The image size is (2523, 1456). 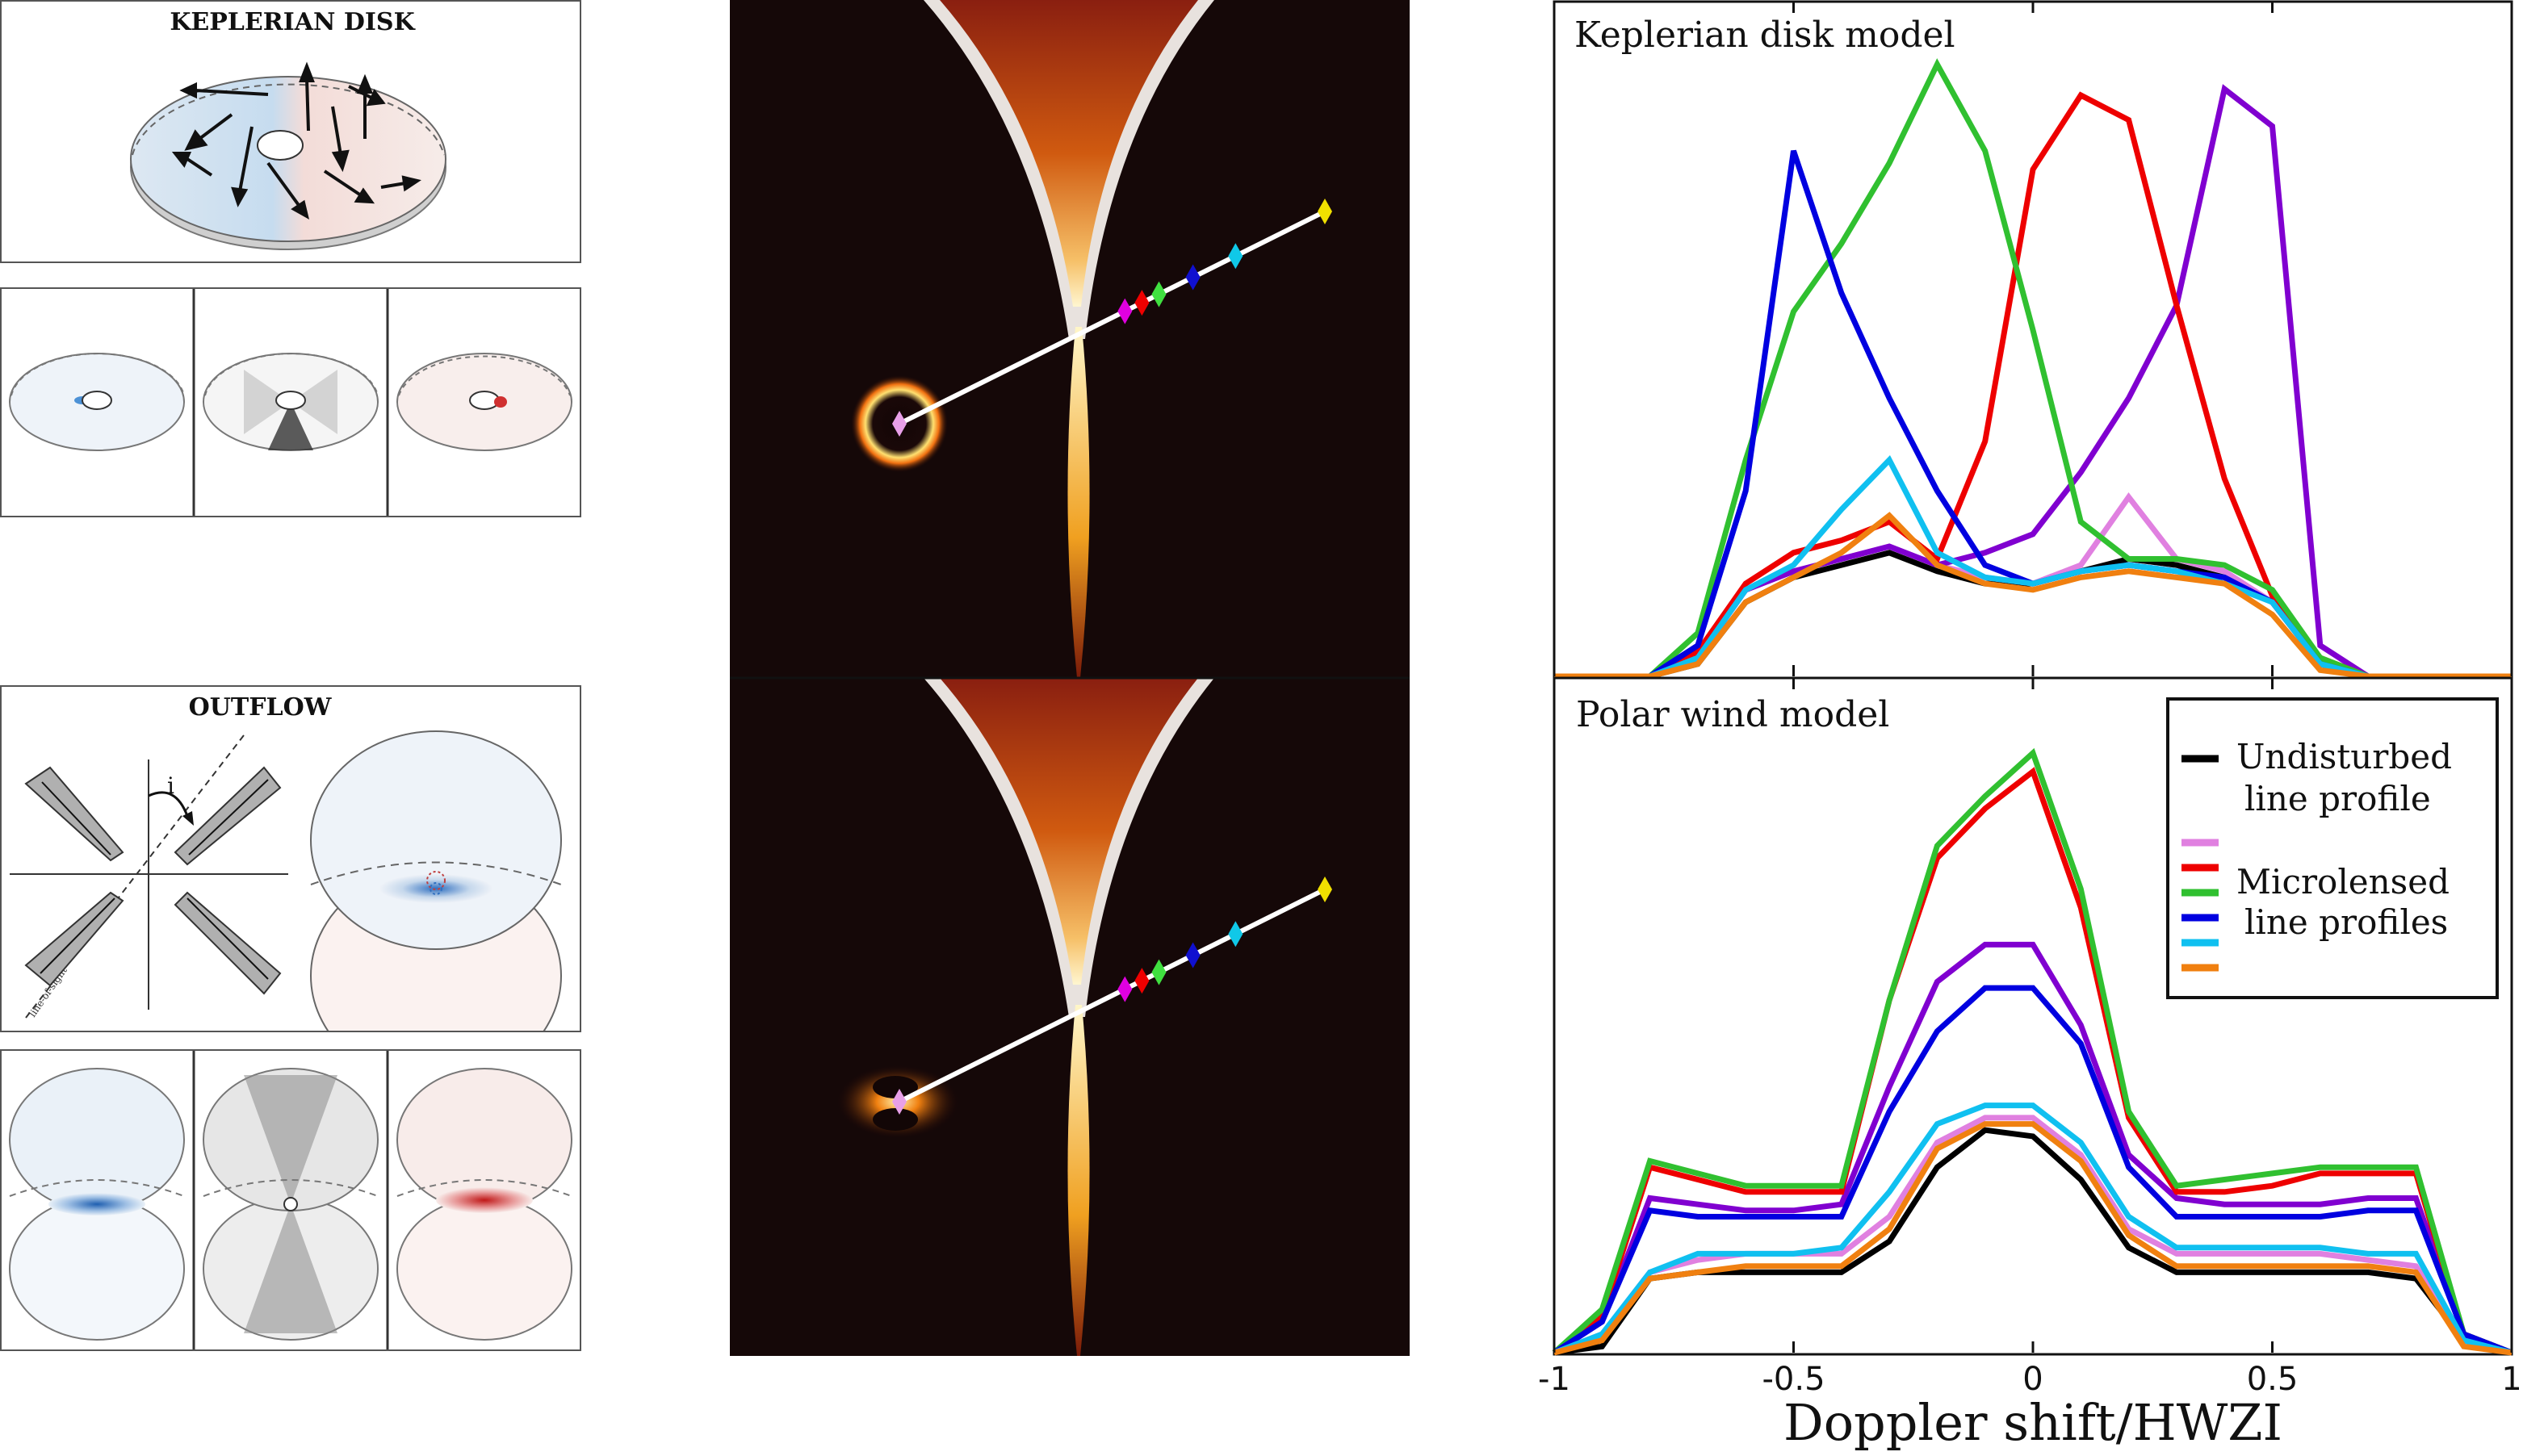 What do you see at coordinates (2200, 905) in the screenshot?
I see `legend-swatches-microlensed` at bounding box center [2200, 905].